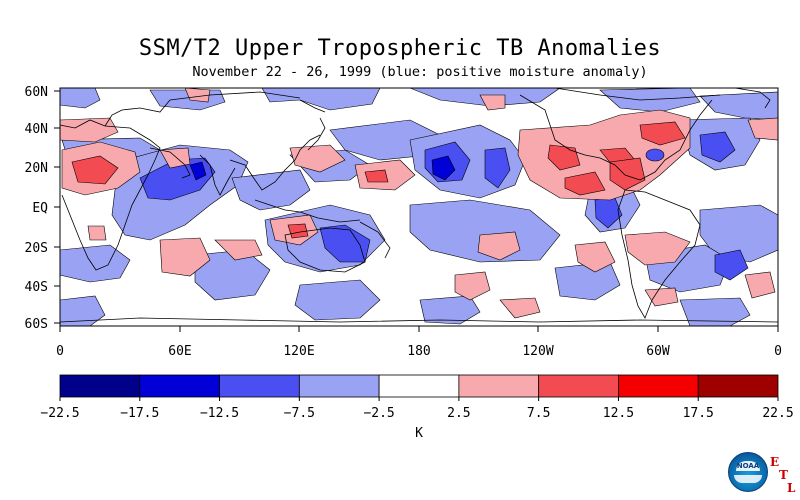 This screenshot has height=500, width=800. I want to click on lon-label: 120E, so click(298, 351).